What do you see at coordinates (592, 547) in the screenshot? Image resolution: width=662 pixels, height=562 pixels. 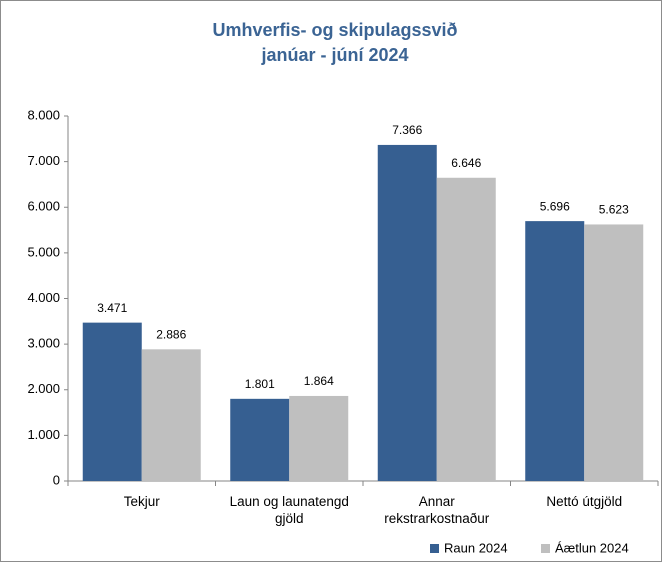 I see `legend-label: Áætlun 2024` at bounding box center [592, 547].